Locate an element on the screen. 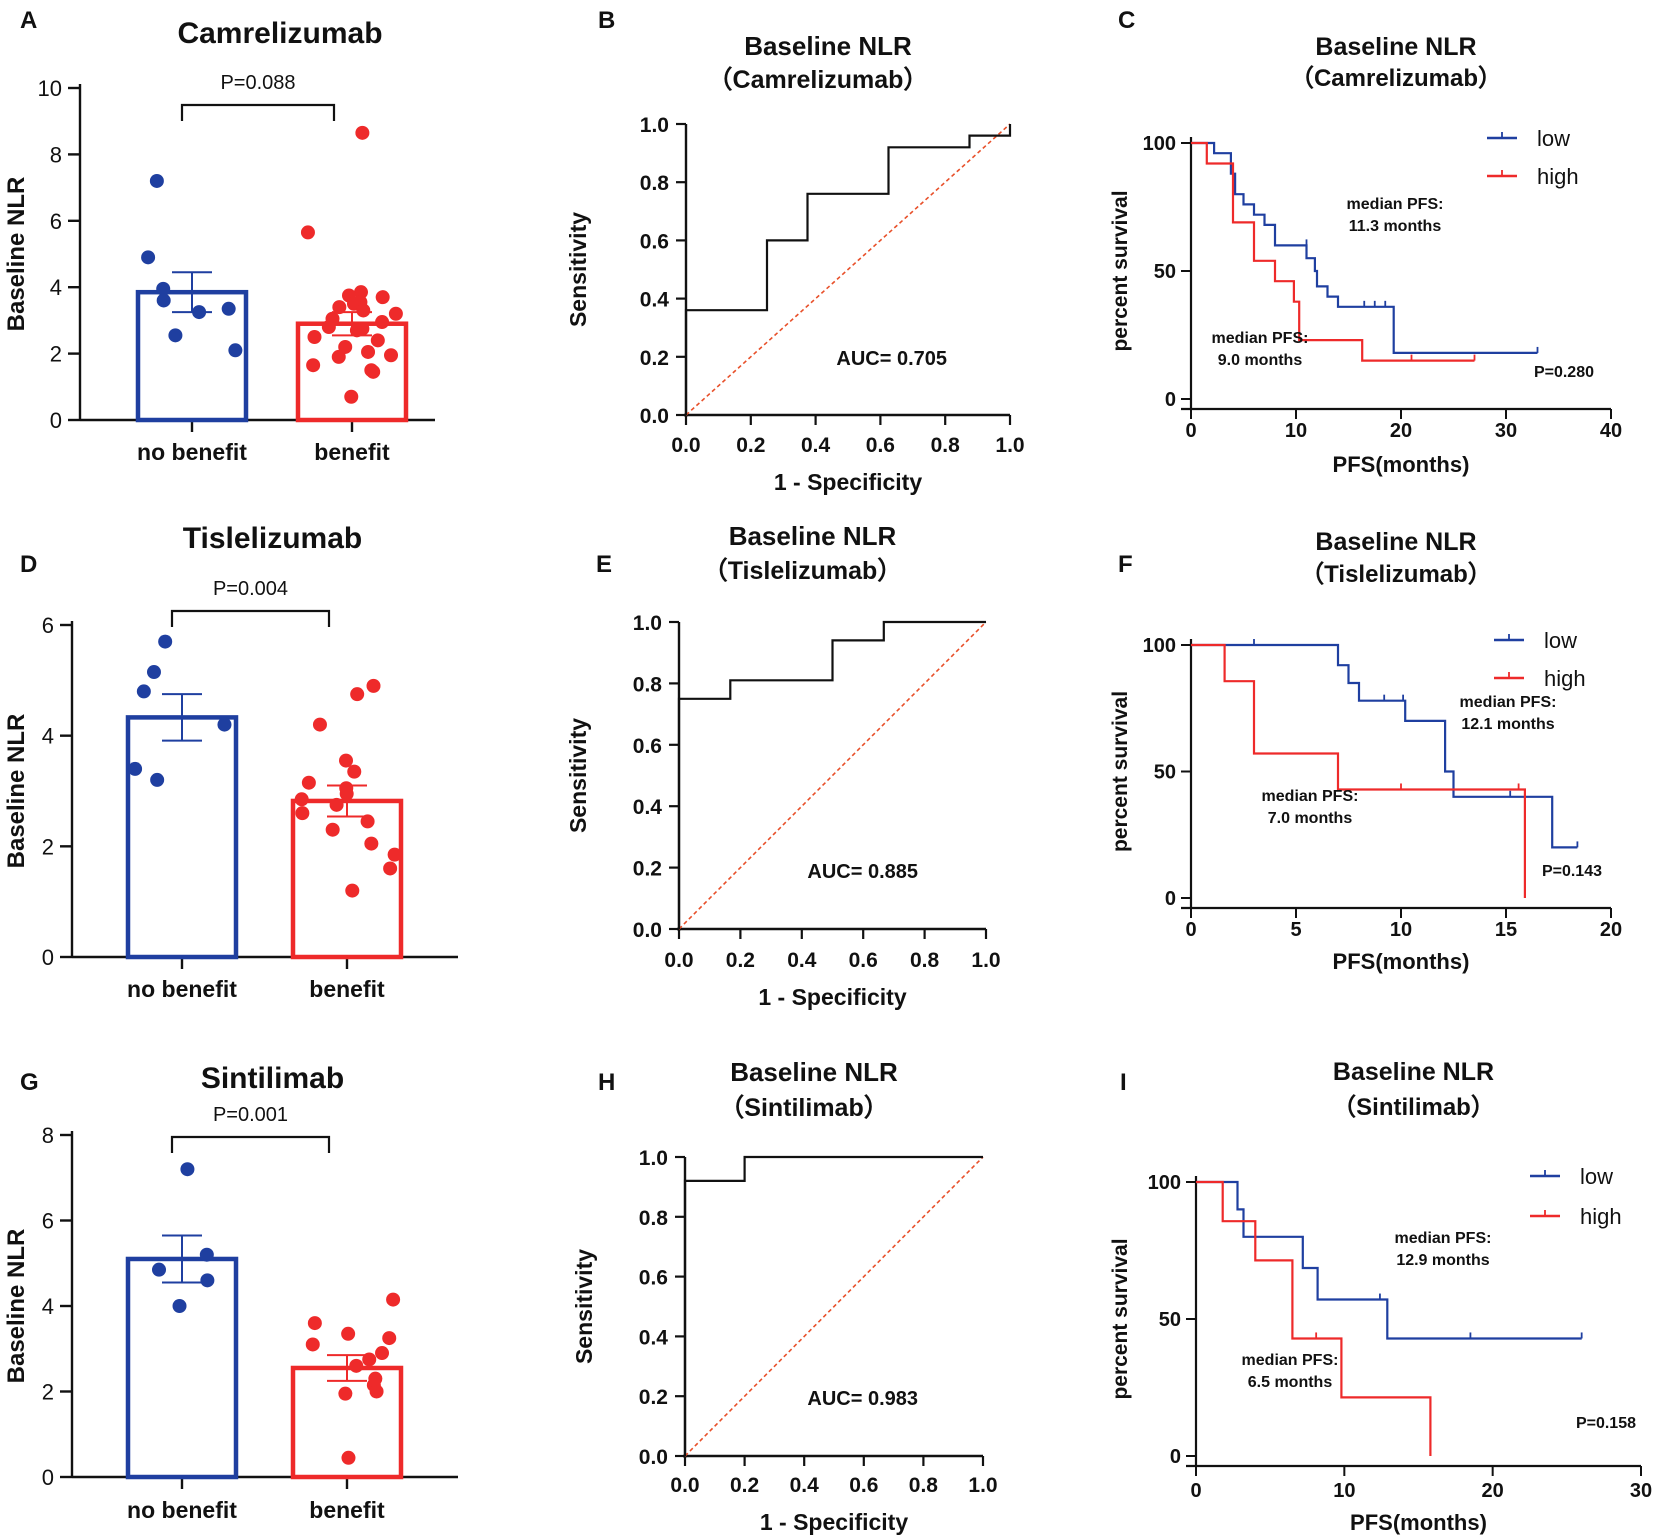 Image resolution: width=1654 pixels, height=1535 pixels. y-tick-label: 8 is located at coordinates (48, 1135).